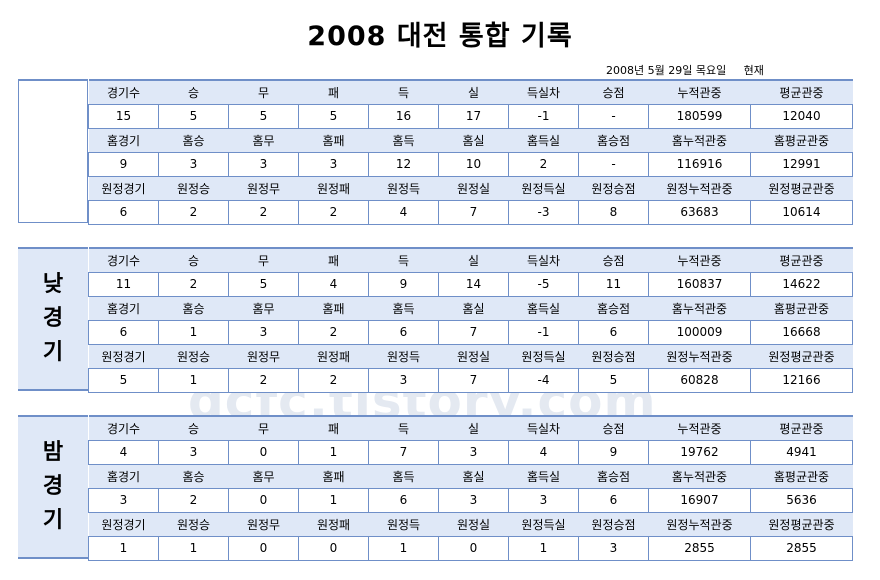  Describe the element at coordinates (123, 452) in the screenshot. I see `value-cell: 4` at that location.